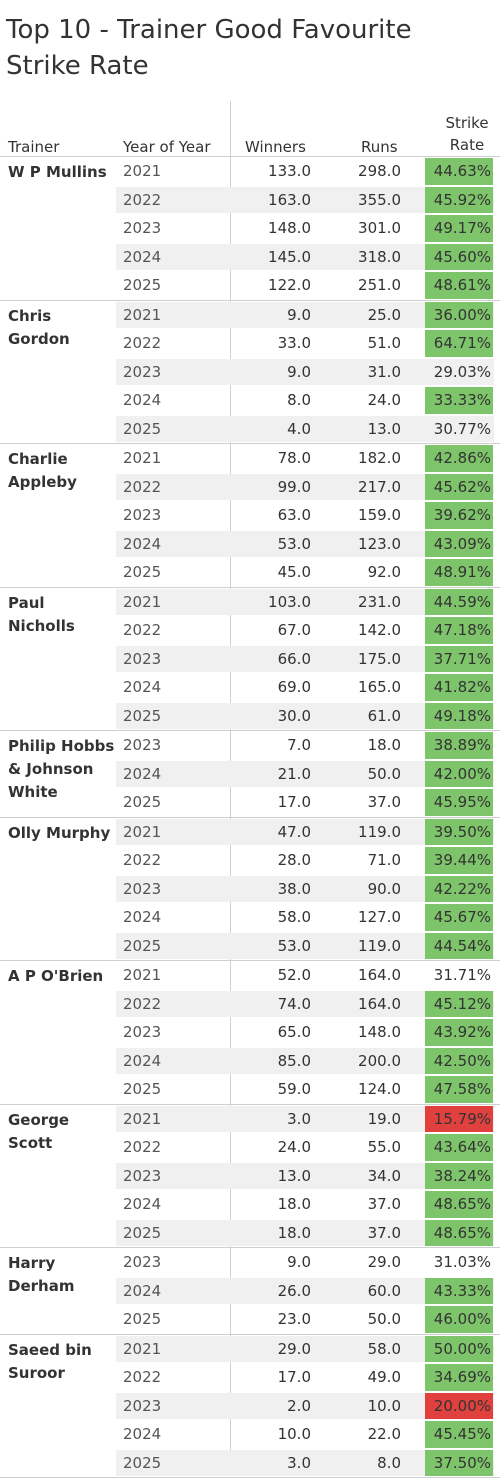 The height and width of the screenshot is (1478, 500). Describe the element at coordinates (379, 1061) in the screenshot. I see `runs-cell: 200.0` at that location.